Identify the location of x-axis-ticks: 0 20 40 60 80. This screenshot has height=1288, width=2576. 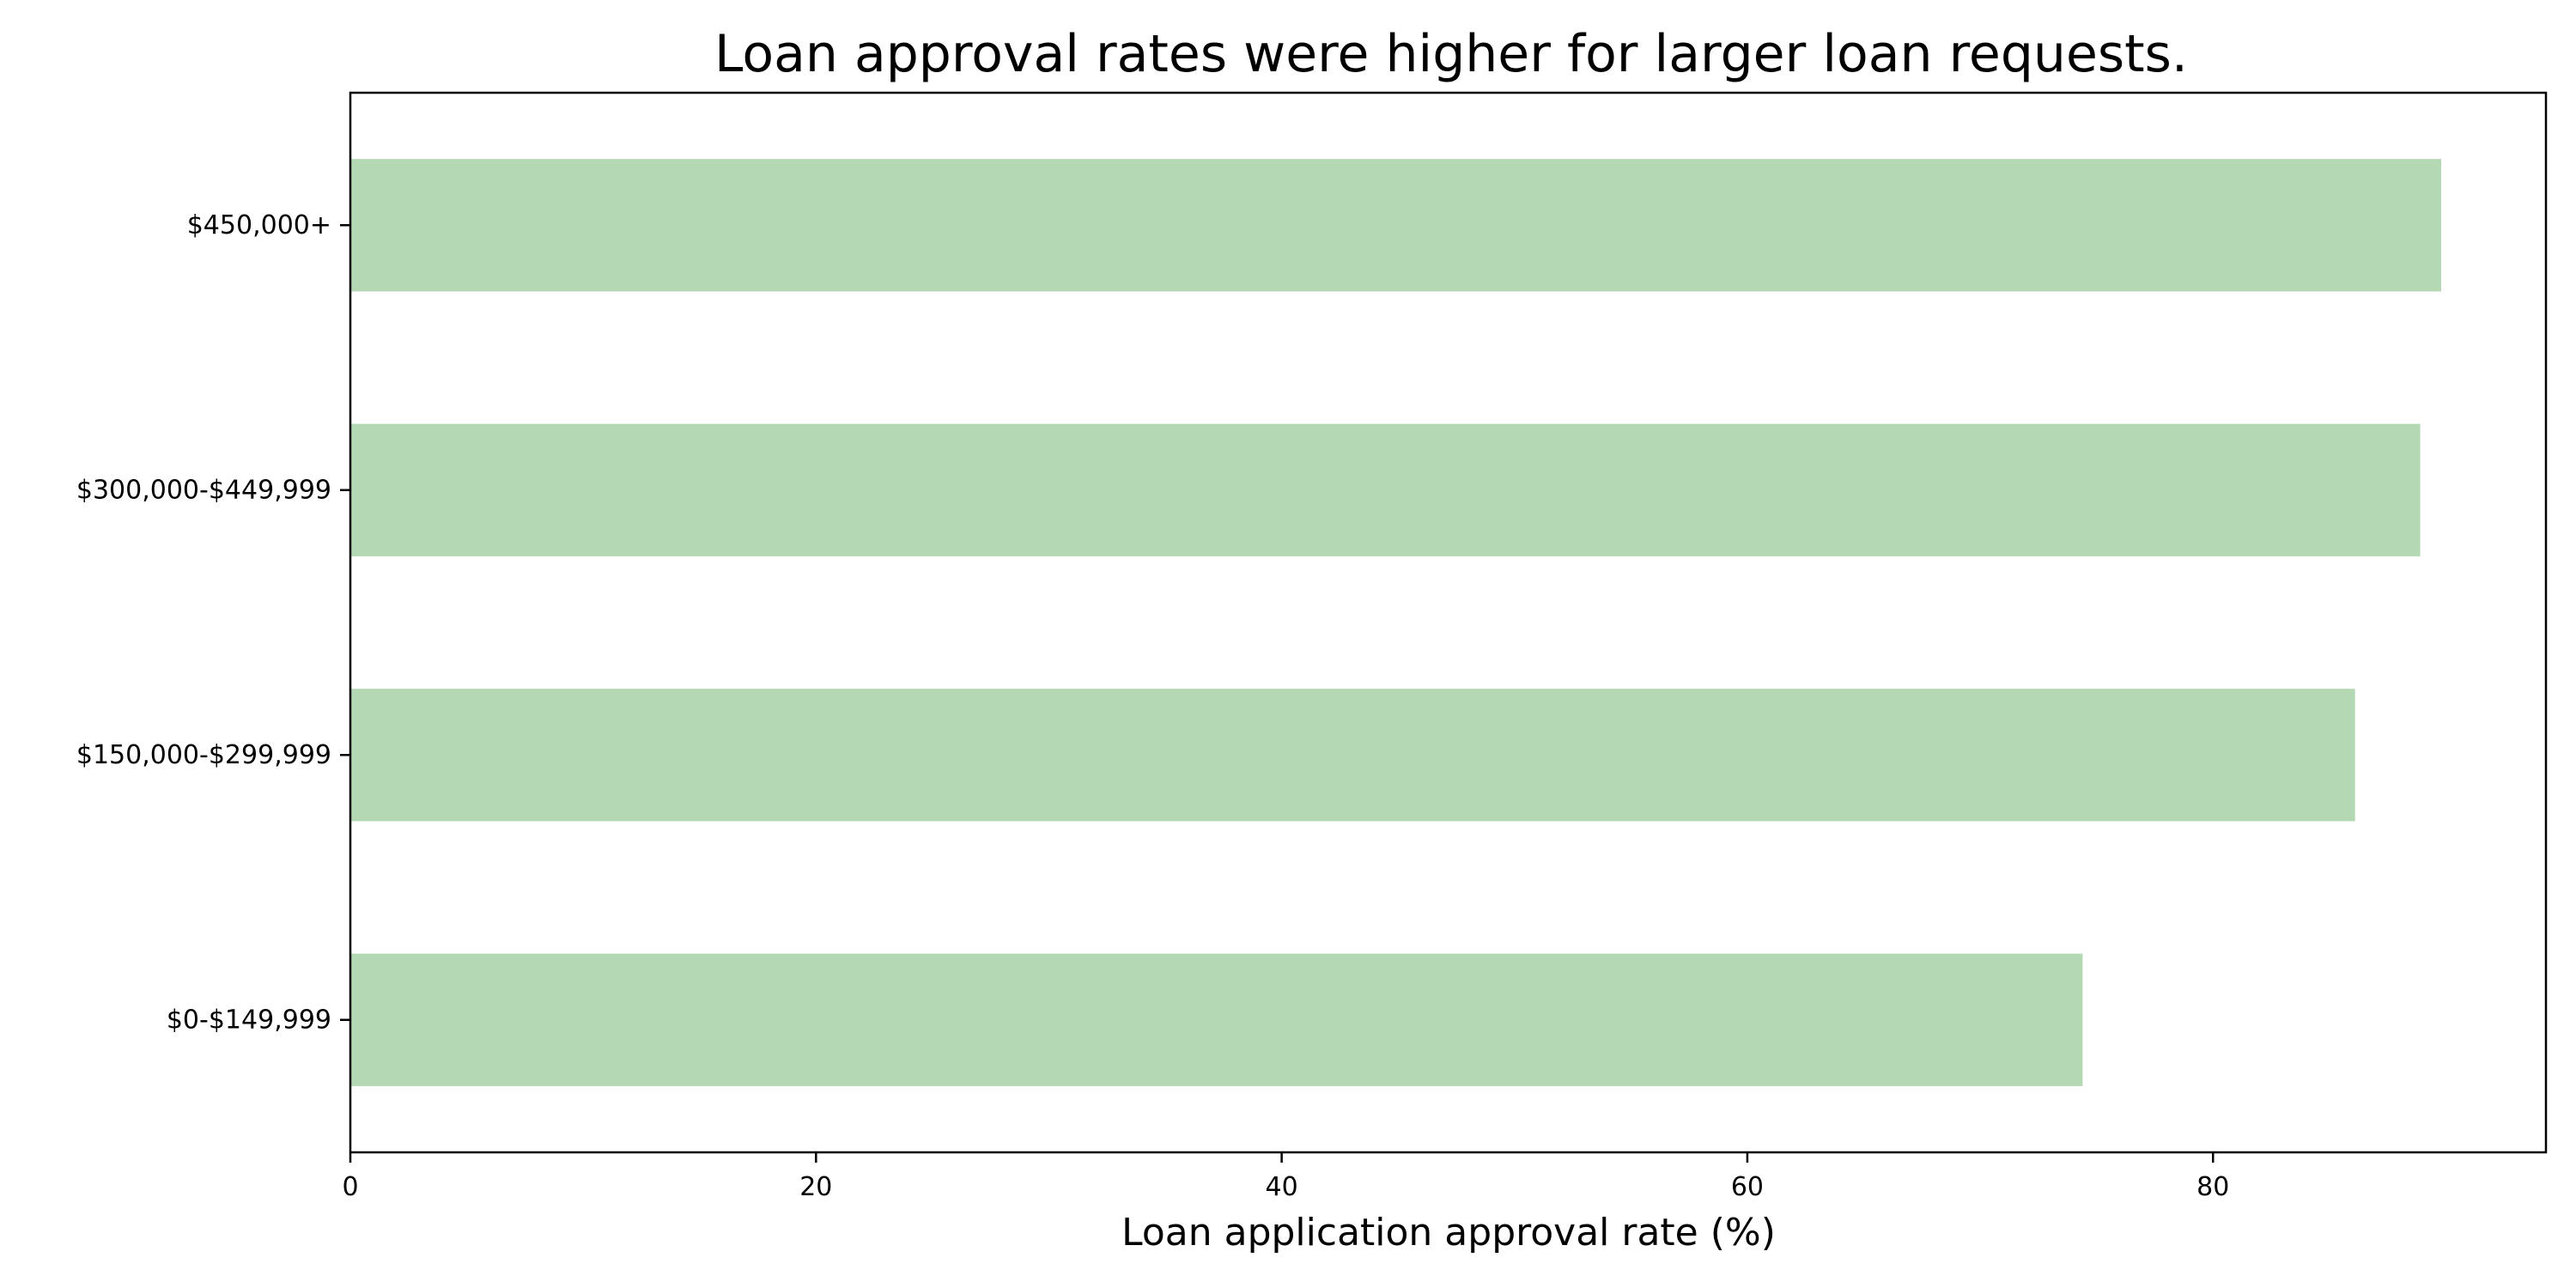
(1286, 1177).